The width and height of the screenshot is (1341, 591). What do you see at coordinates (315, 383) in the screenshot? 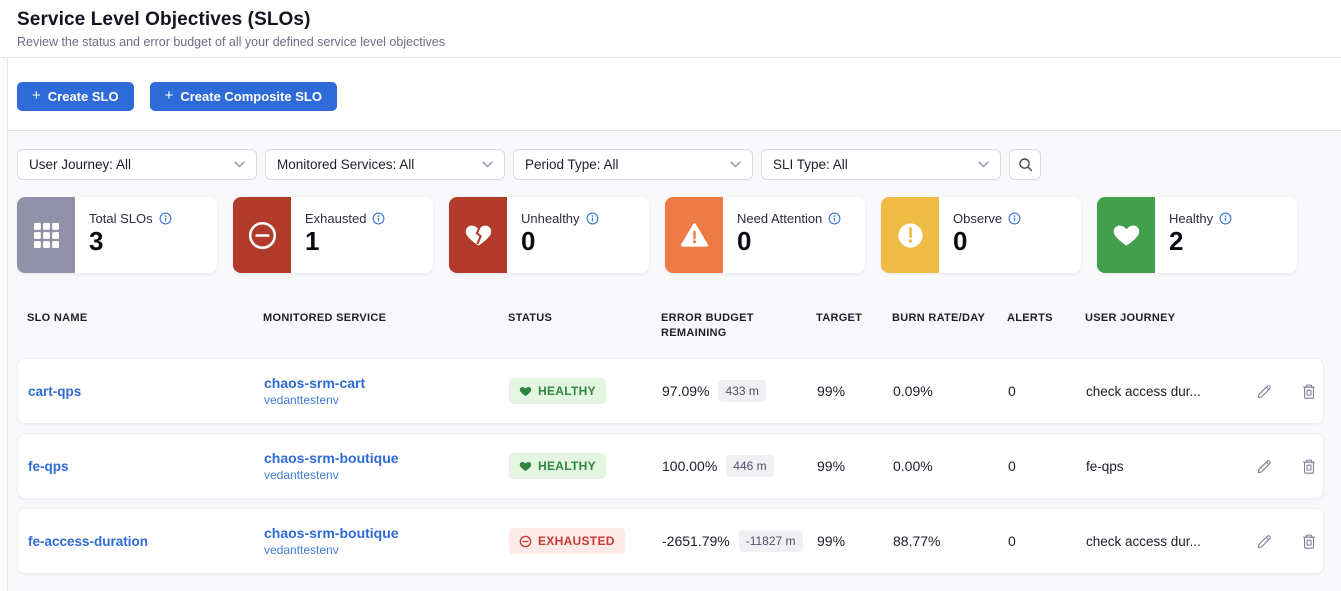
I see `monitored-service-link: chaos-srm-cart` at bounding box center [315, 383].